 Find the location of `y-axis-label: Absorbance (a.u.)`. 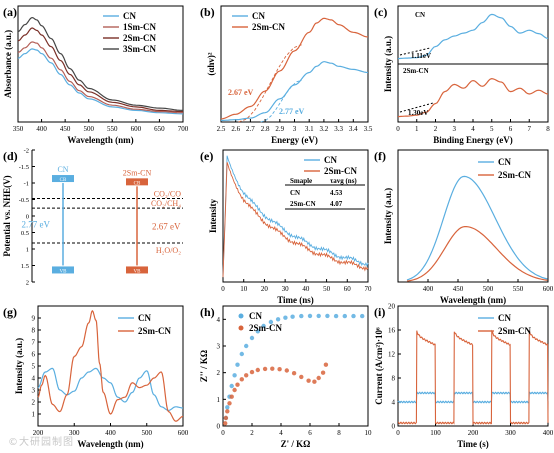

y-axis-label: Absorbance (a.u.) is located at coordinates (8, 64).